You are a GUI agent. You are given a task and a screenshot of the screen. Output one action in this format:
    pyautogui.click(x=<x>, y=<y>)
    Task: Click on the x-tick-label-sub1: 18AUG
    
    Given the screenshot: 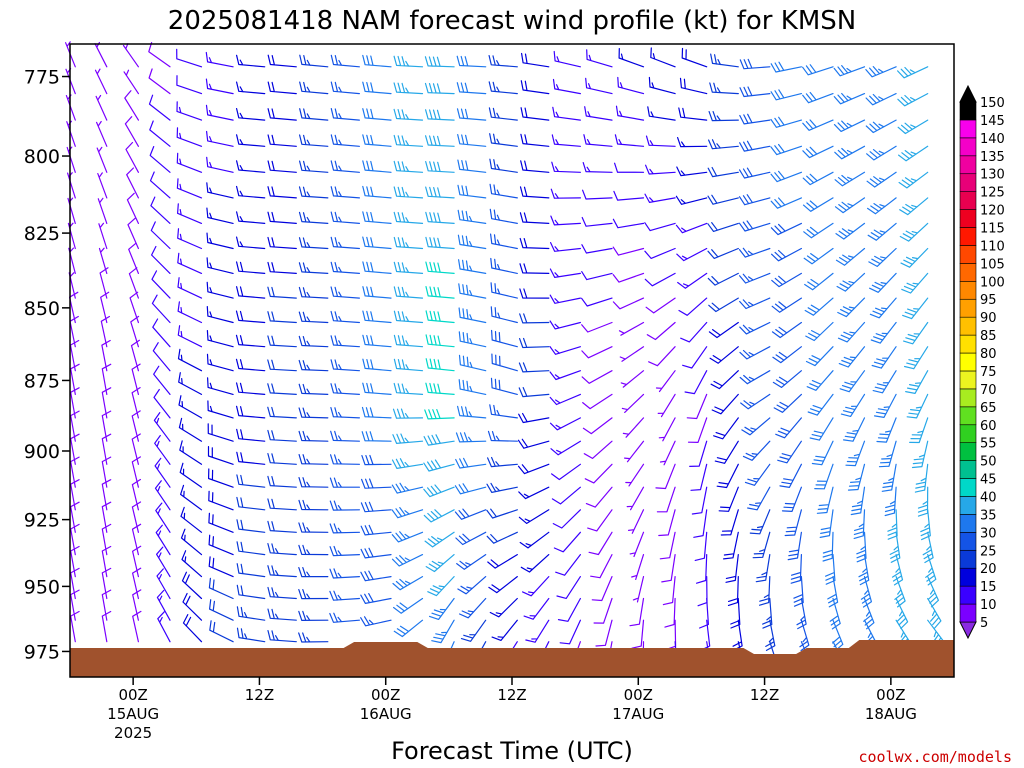 What is the action you would take?
    pyautogui.click(x=891, y=714)
    